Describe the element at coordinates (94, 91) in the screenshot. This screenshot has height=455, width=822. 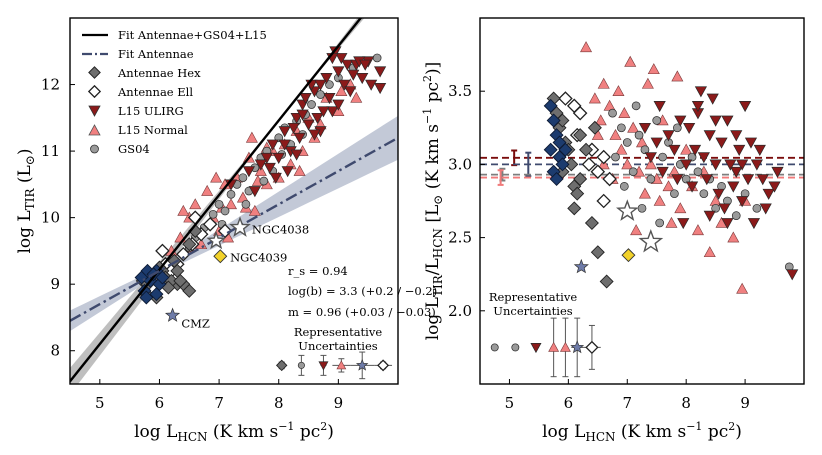
I see `legend-ell-marker` at that location.